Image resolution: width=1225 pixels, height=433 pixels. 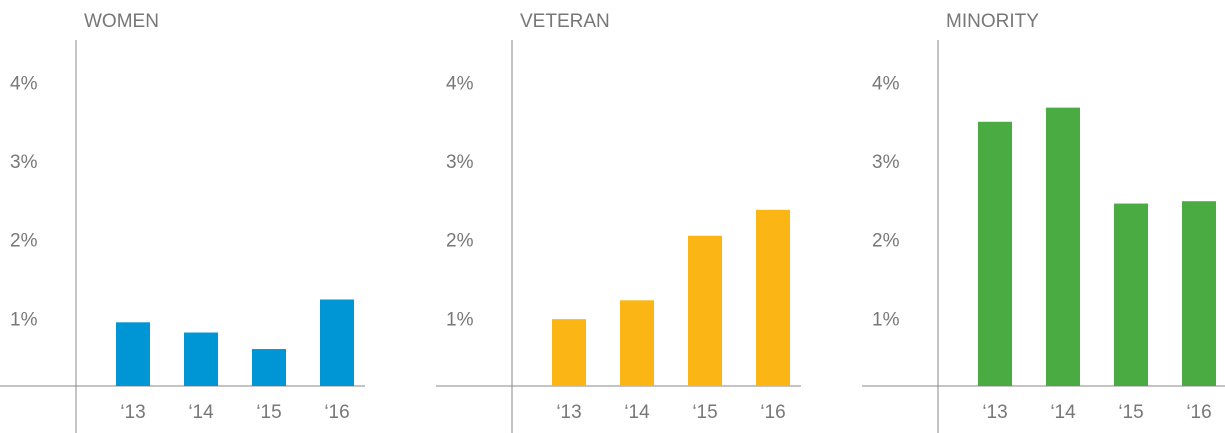 What do you see at coordinates (992, 21) in the screenshot?
I see `chart-title: MINORITY` at bounding box center [992, 21].